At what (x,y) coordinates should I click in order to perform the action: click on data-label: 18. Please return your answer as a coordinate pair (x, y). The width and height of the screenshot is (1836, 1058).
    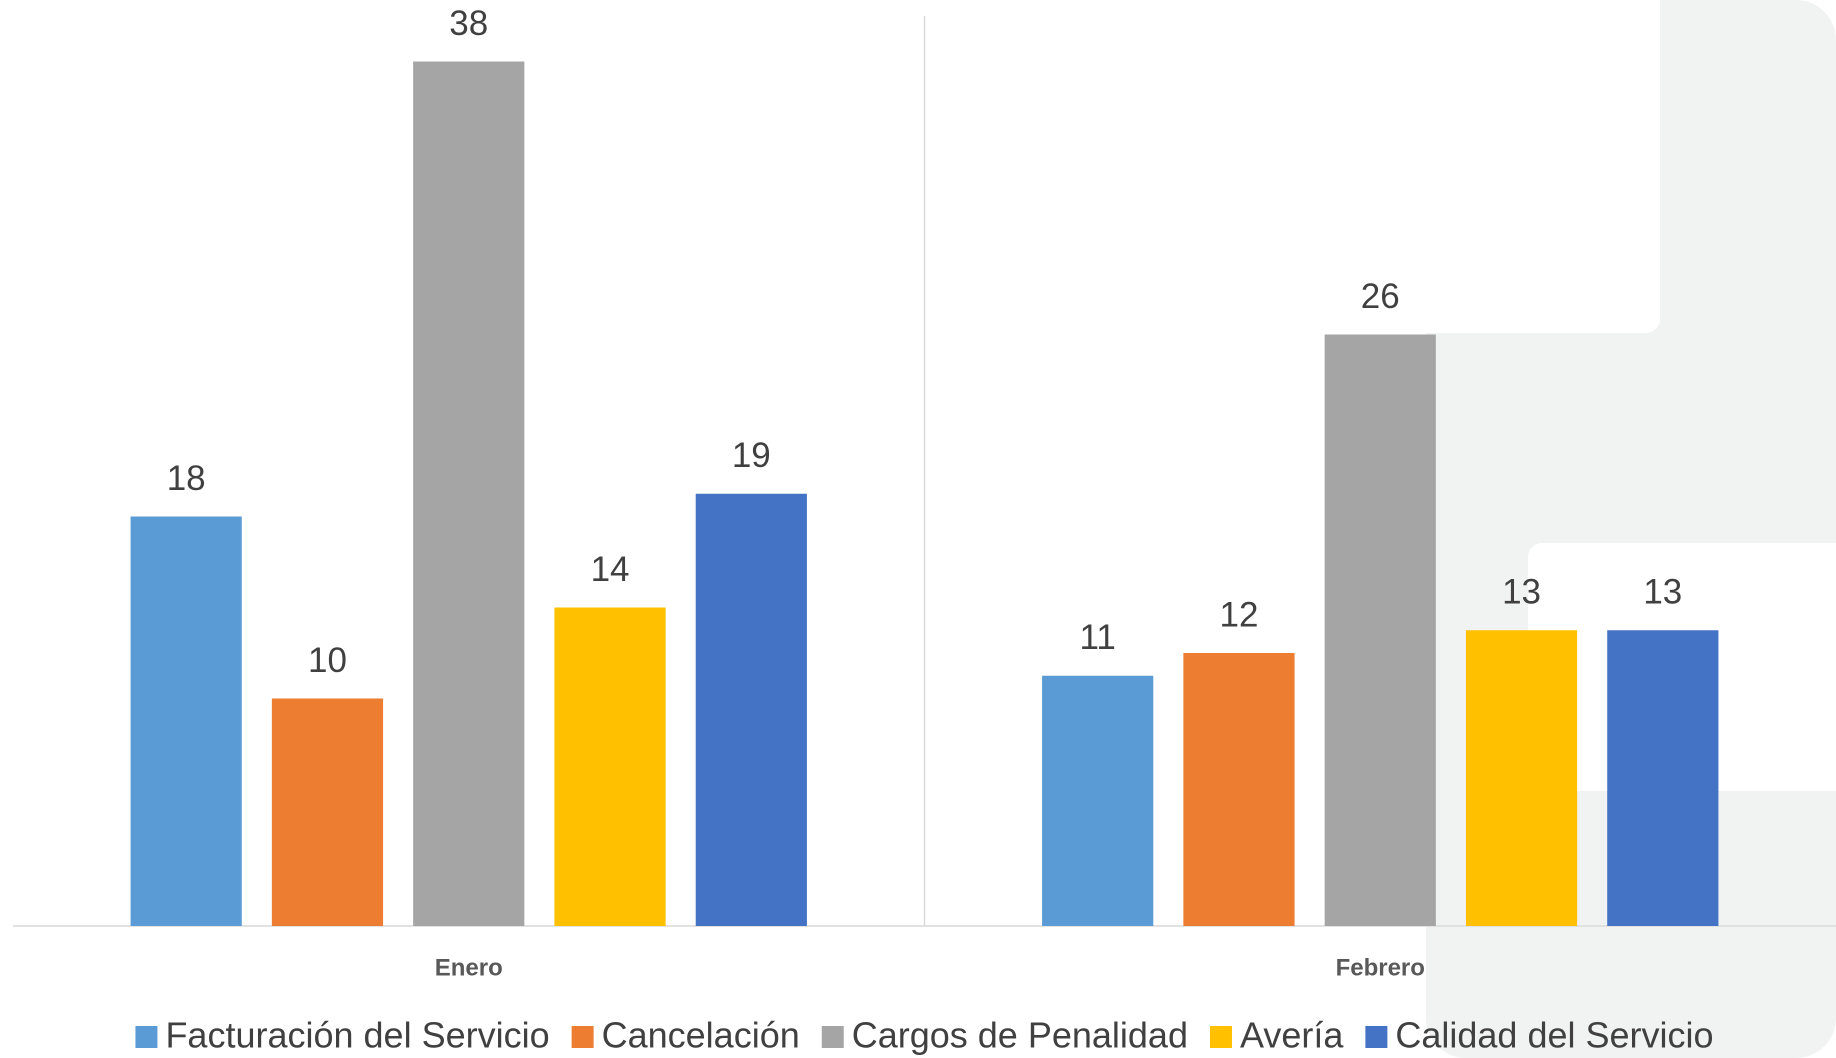
    Looking at the image, I should click on (186, 478).